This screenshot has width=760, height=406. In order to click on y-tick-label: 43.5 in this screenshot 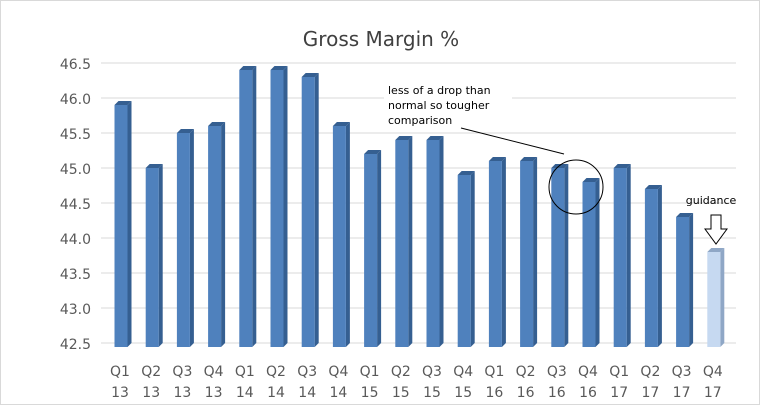, I will do `click(75, 275)`.